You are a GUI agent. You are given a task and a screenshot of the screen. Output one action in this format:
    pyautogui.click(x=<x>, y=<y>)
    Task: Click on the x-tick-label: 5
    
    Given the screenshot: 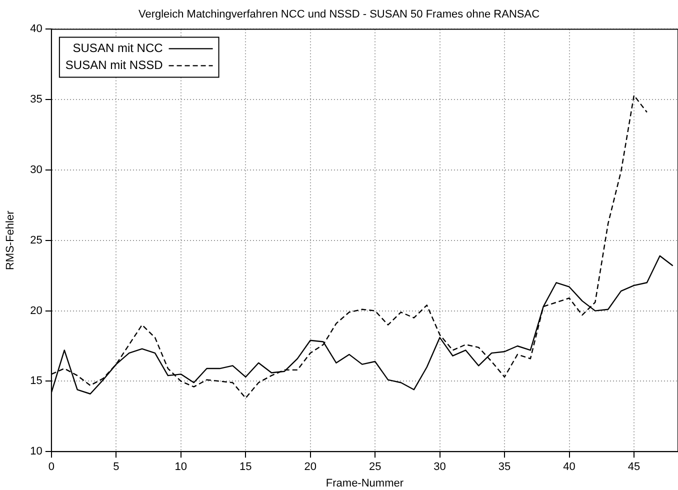 What is the action you would take?
    pyautogui.click(x=116, y=467)
    